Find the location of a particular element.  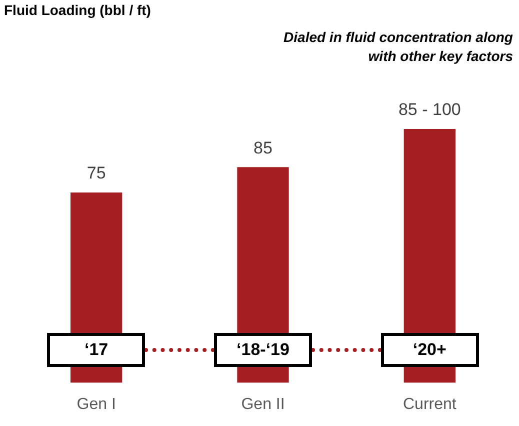

text: Dialed in fluid concentration along with other key factors is located at coordinates (397, 47).